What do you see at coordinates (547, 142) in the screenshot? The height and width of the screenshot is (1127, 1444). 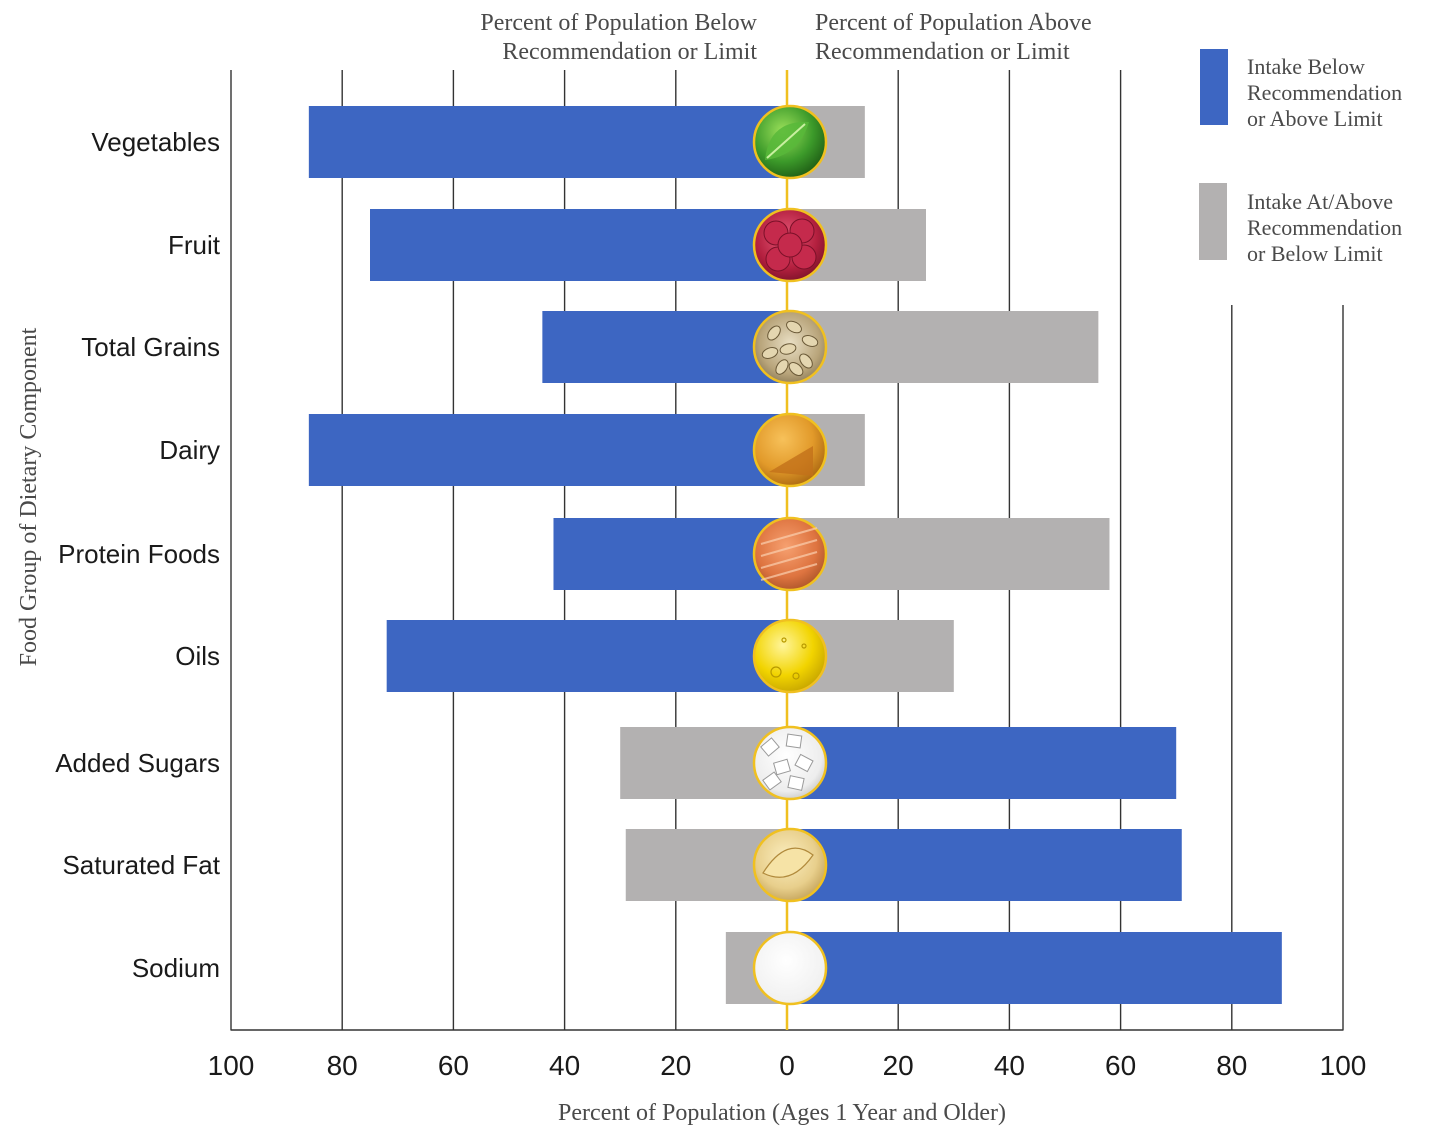 I see `bar-below-vegetables` at bounding box center [547, 142].